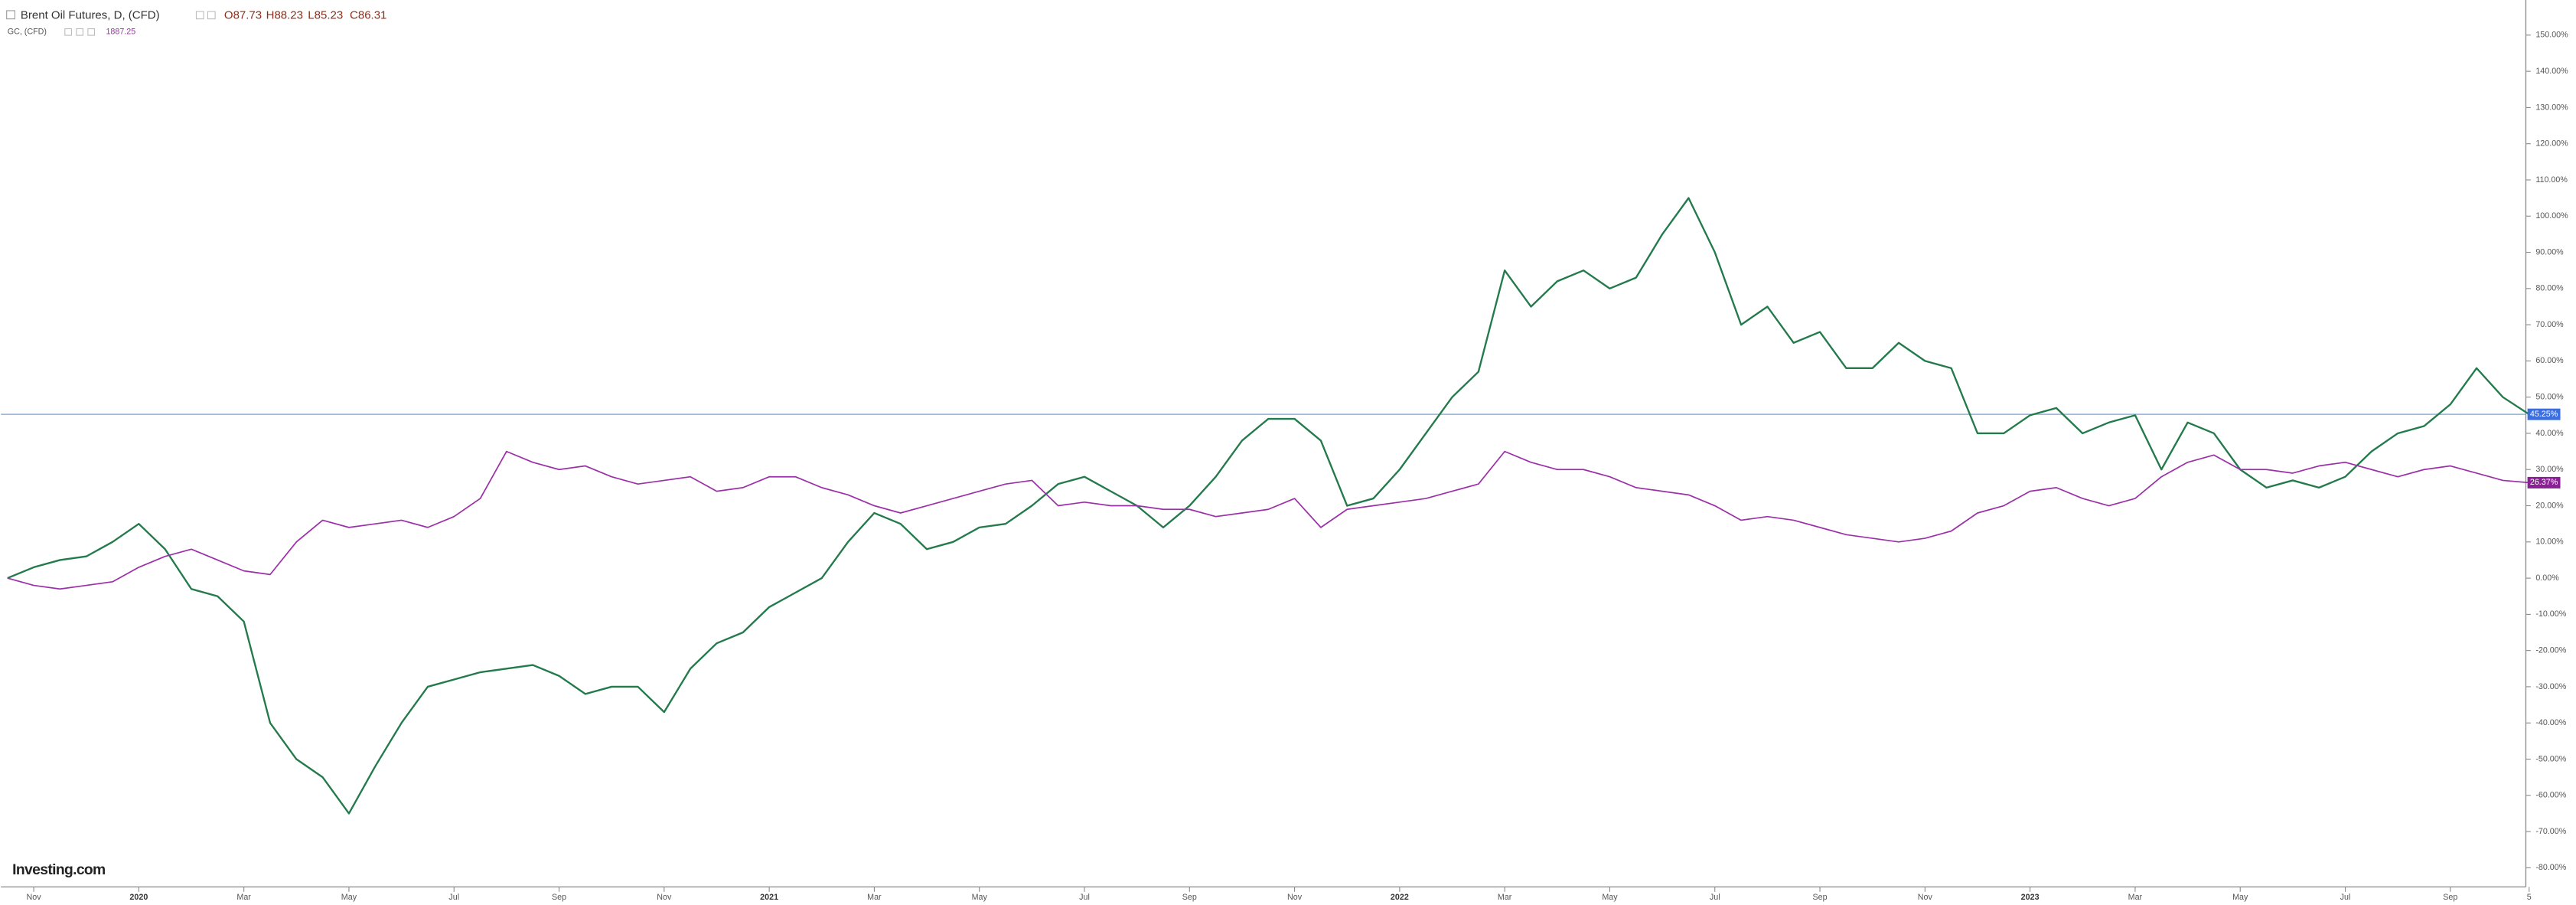 The height and width of the screenshot is (905, 2576). Describe the element at coordinates (2551, 71) in the screenshot. I see `y-tick-label: 140.00%` at that location.